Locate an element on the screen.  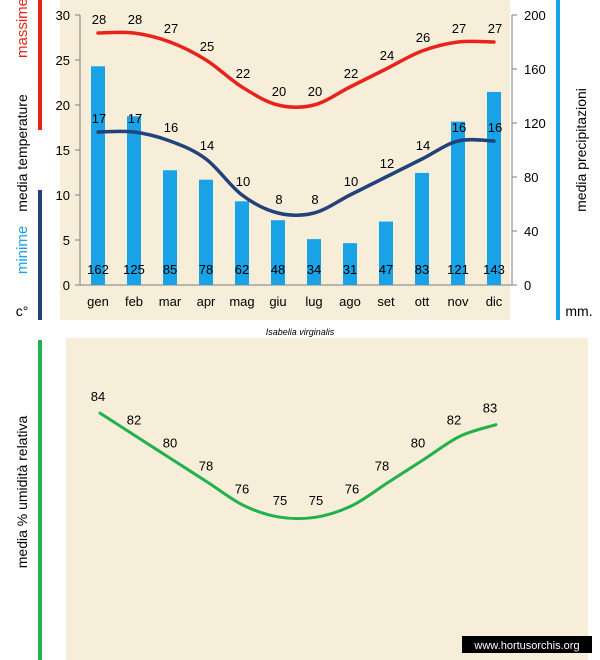
chart-title: Isabelia virginalis is located at coordinates (300, 332).